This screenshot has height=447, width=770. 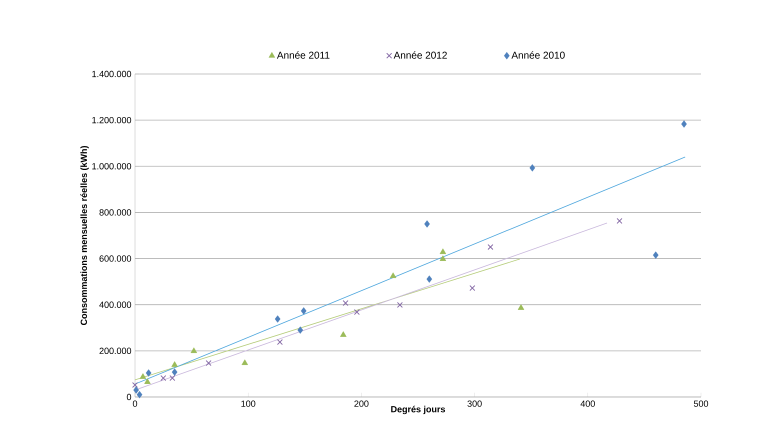 What do you see at coordinates (474, 403) in the screenshot?
I see `x-tick-label: 300` at bounding box center [474, 403].